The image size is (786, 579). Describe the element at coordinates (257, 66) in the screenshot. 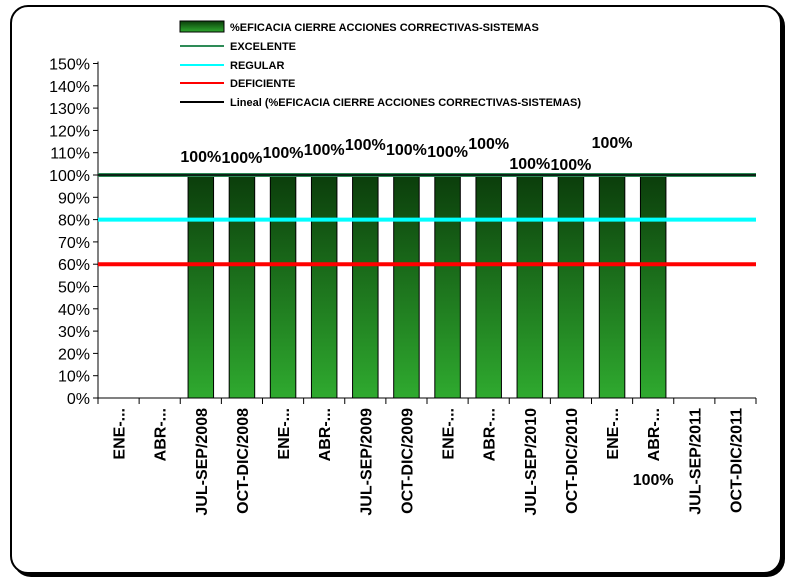

I see `legend-label-regular: REGULAR` at that location.